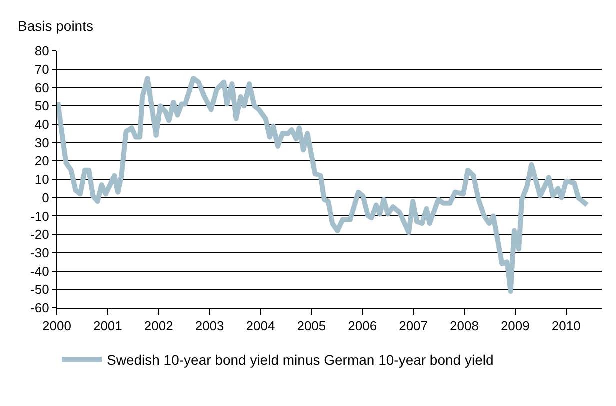 The image size is (616, 406). What do you see at coordinates (413, 326) in the screenshot?
I see `x-tick-label: 2007` at bounding box center [413, 326].